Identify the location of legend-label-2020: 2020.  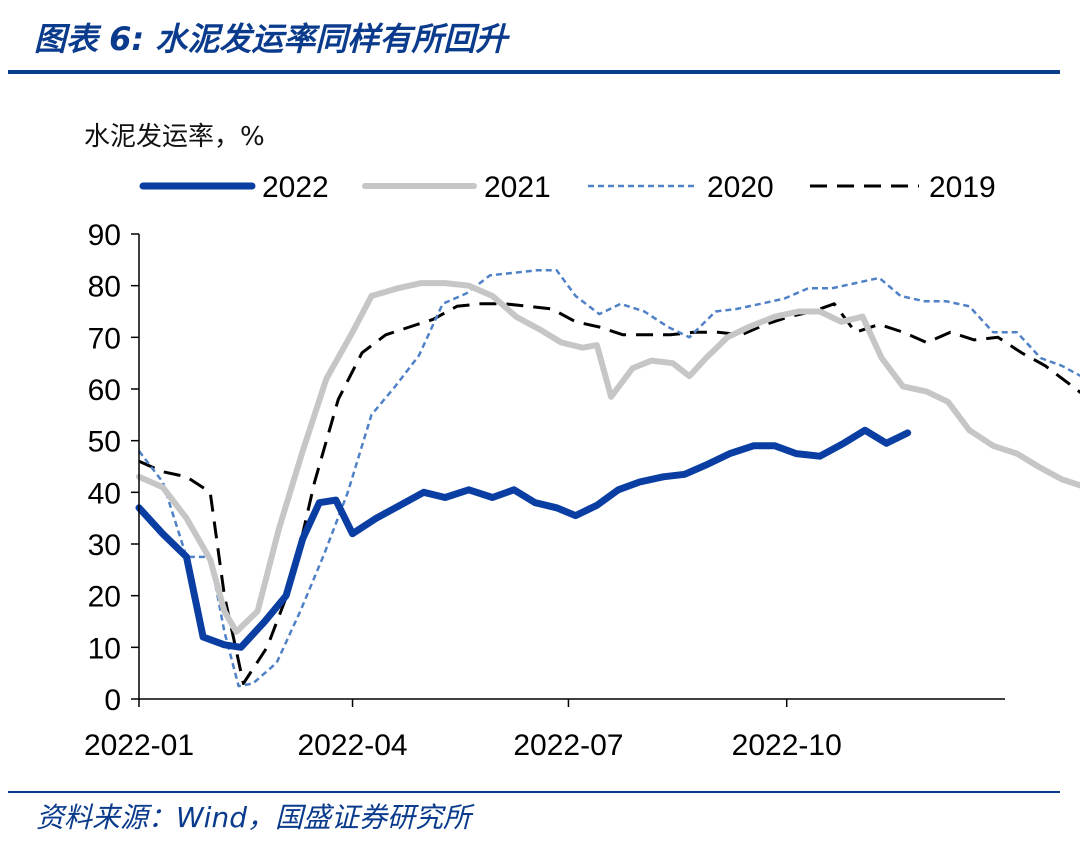
(740, 187).